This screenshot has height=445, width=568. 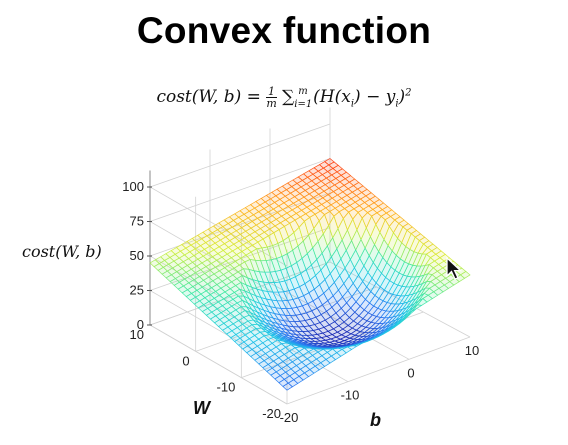 What do you see at coordinates (62, 251) in the screenshot?
I see `z-axis-label: cost(W, b)` at bounding box center [62, 251].